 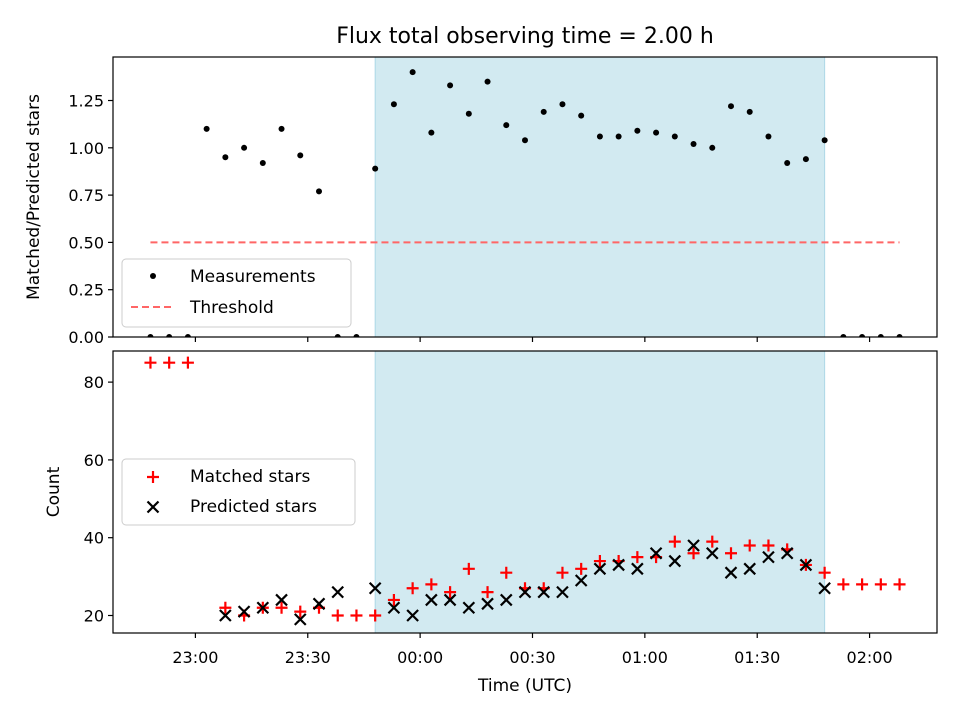 What do you see at coordinates (34, 197) in the screenshot?
I see `y-axis-label: Matched/Predicted stars` at bounding box center [34, 197].